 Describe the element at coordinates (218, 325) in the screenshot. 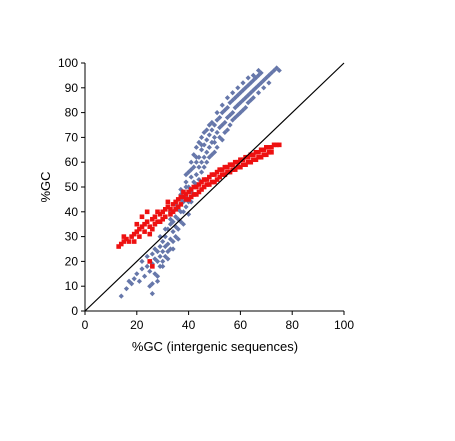

I see `x-tick-labels: 0 20 40 60 80 100` at that location.